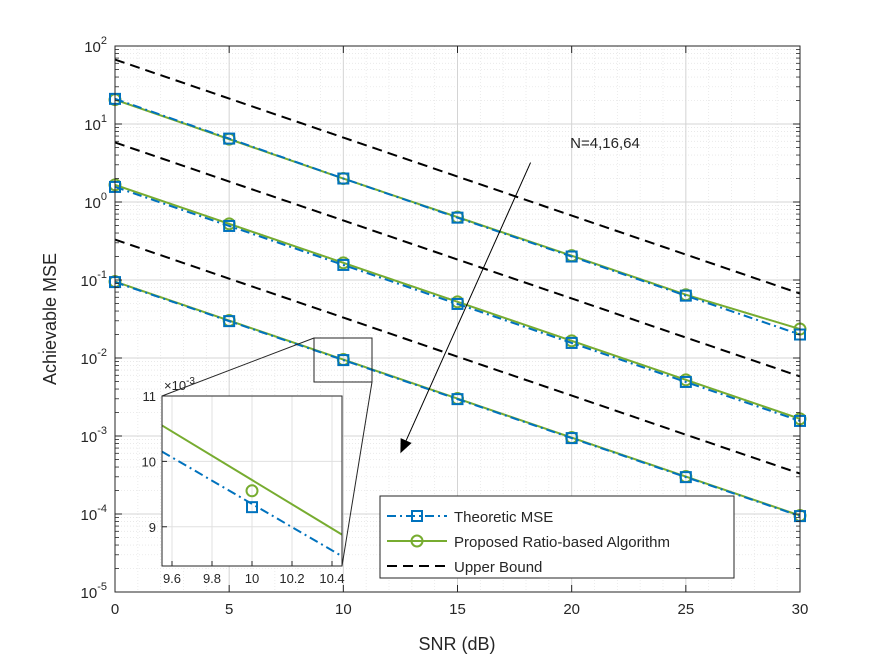  Describe the element at coordinates (94, 591) in the screenshot. I see `y-tick-label: 10⁻⁵` at that location.